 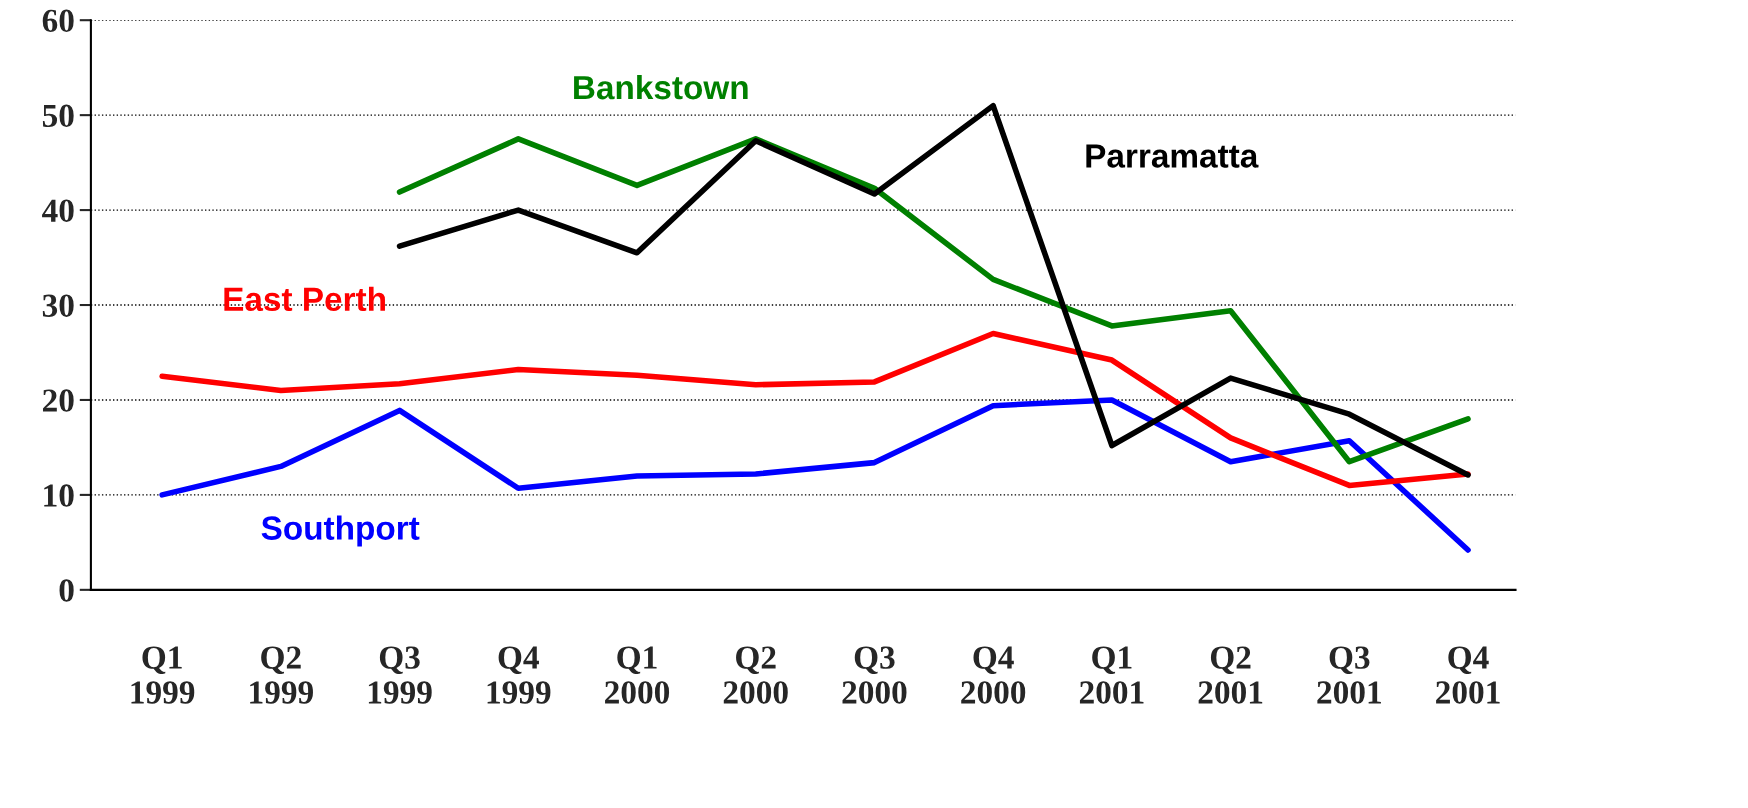 I want to click on x-tick-label: Q4 2000, so click(x=993, y=675).